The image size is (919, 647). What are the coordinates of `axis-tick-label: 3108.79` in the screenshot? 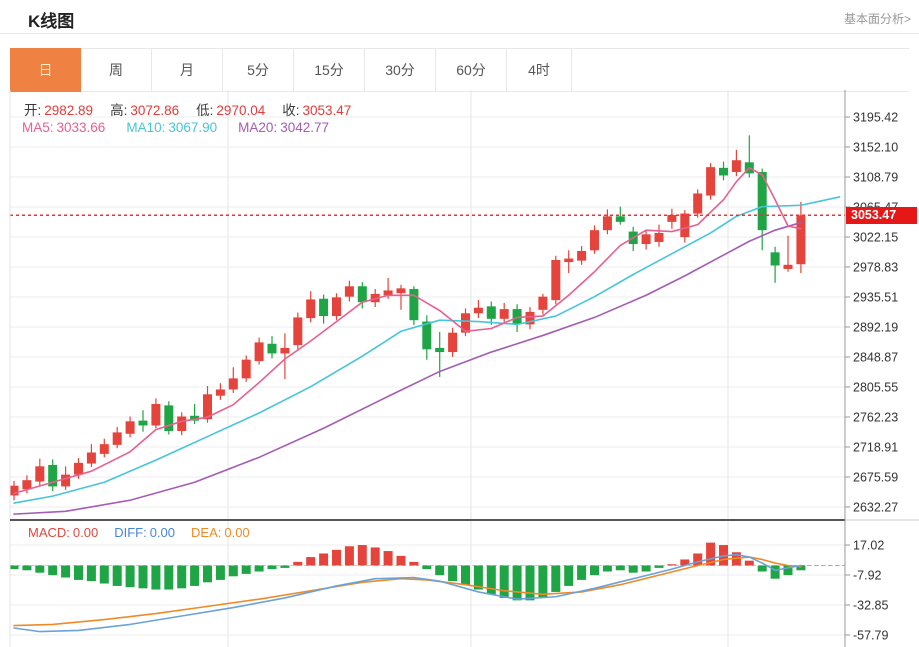 It's located at (875, 177).